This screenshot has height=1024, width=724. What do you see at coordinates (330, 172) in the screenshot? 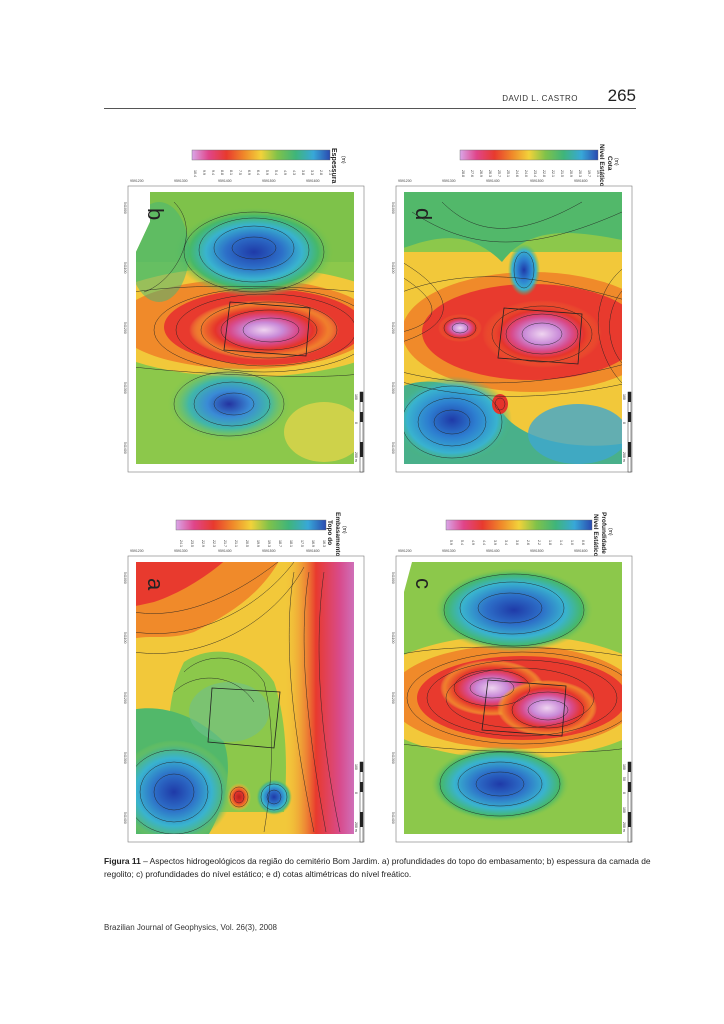
I see `legend-tick: 2.3` at bounding box center [330, 172].